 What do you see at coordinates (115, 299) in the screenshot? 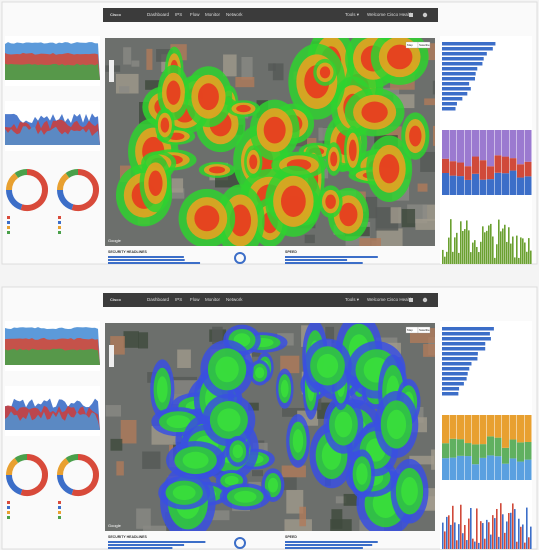
I see `logo: Cisco` at bounding box center [115, 299].